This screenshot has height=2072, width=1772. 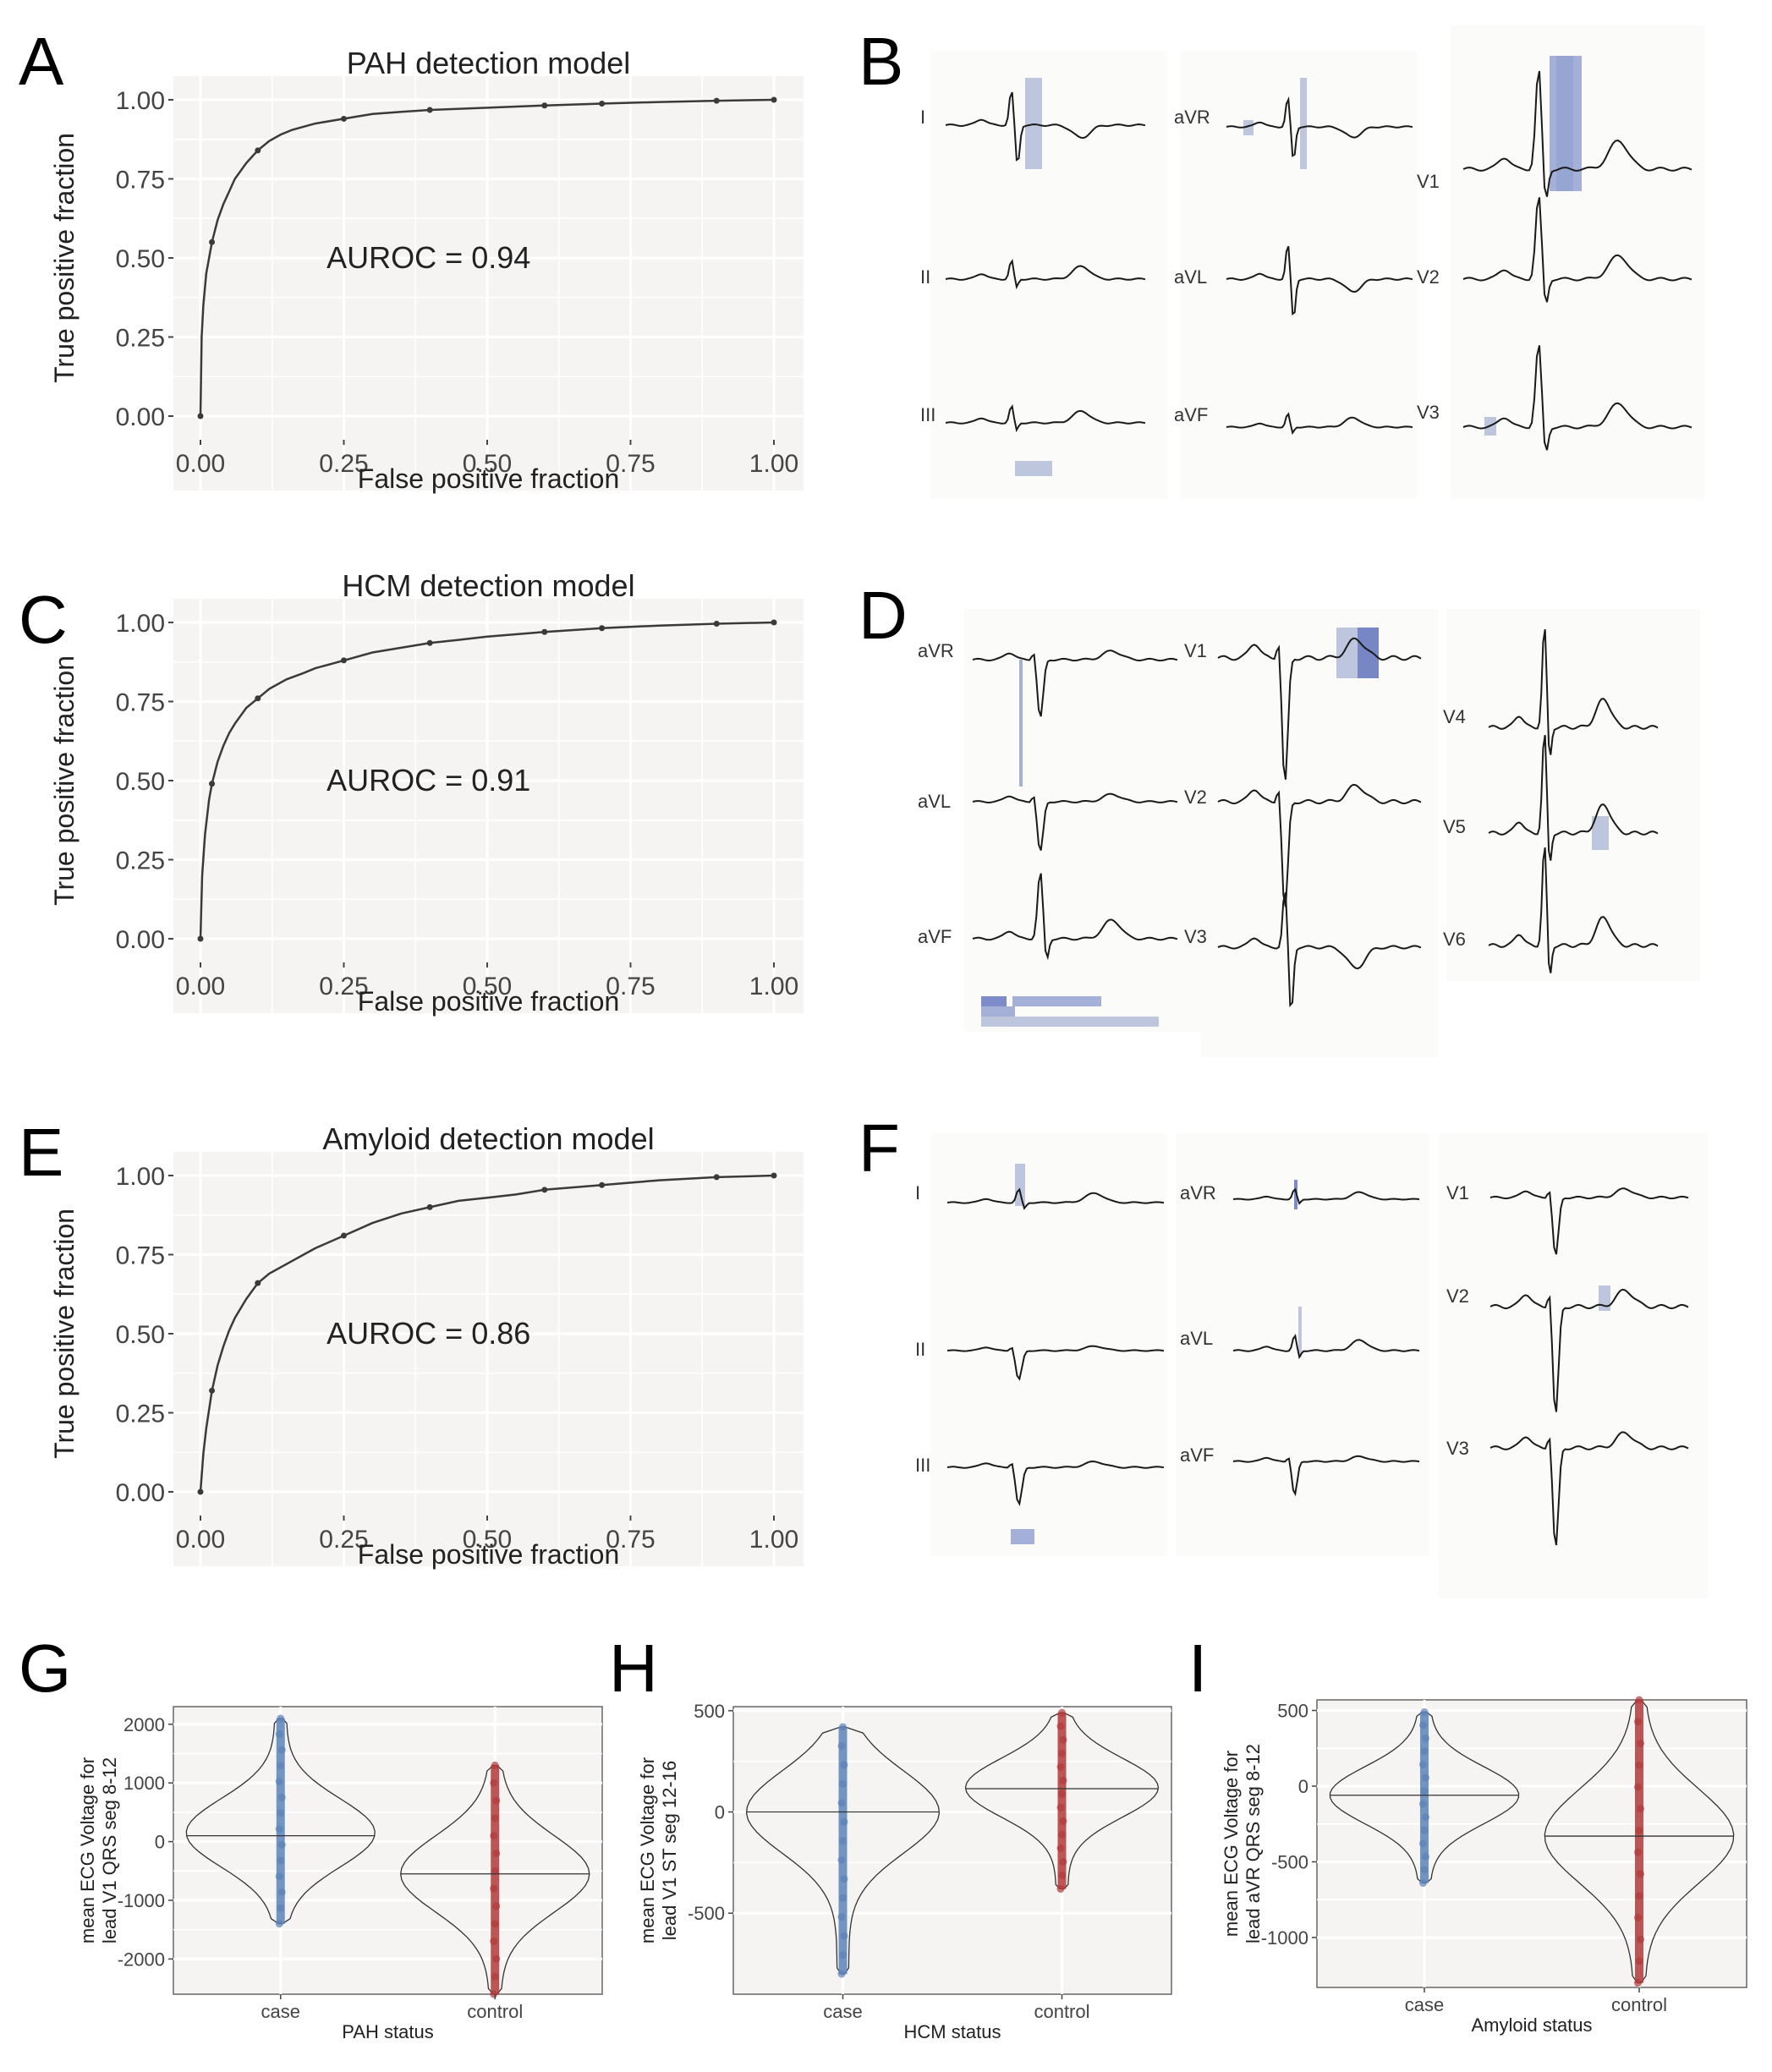 I want to click on lead-label-i: I, so click(x=917, y=1192).